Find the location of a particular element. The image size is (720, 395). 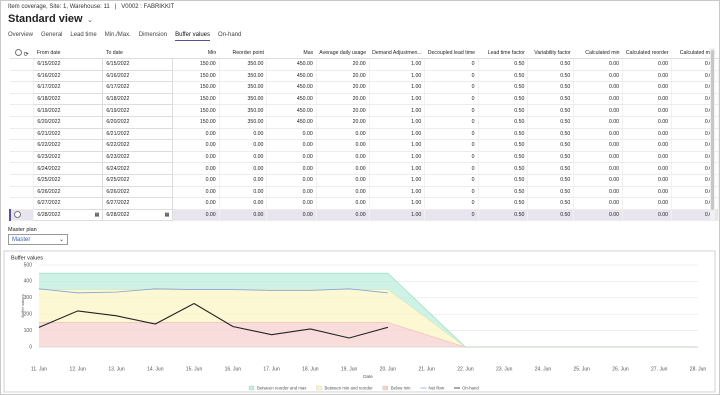

cell-text: 6/20/2022 is located at coordinates (49, 122).